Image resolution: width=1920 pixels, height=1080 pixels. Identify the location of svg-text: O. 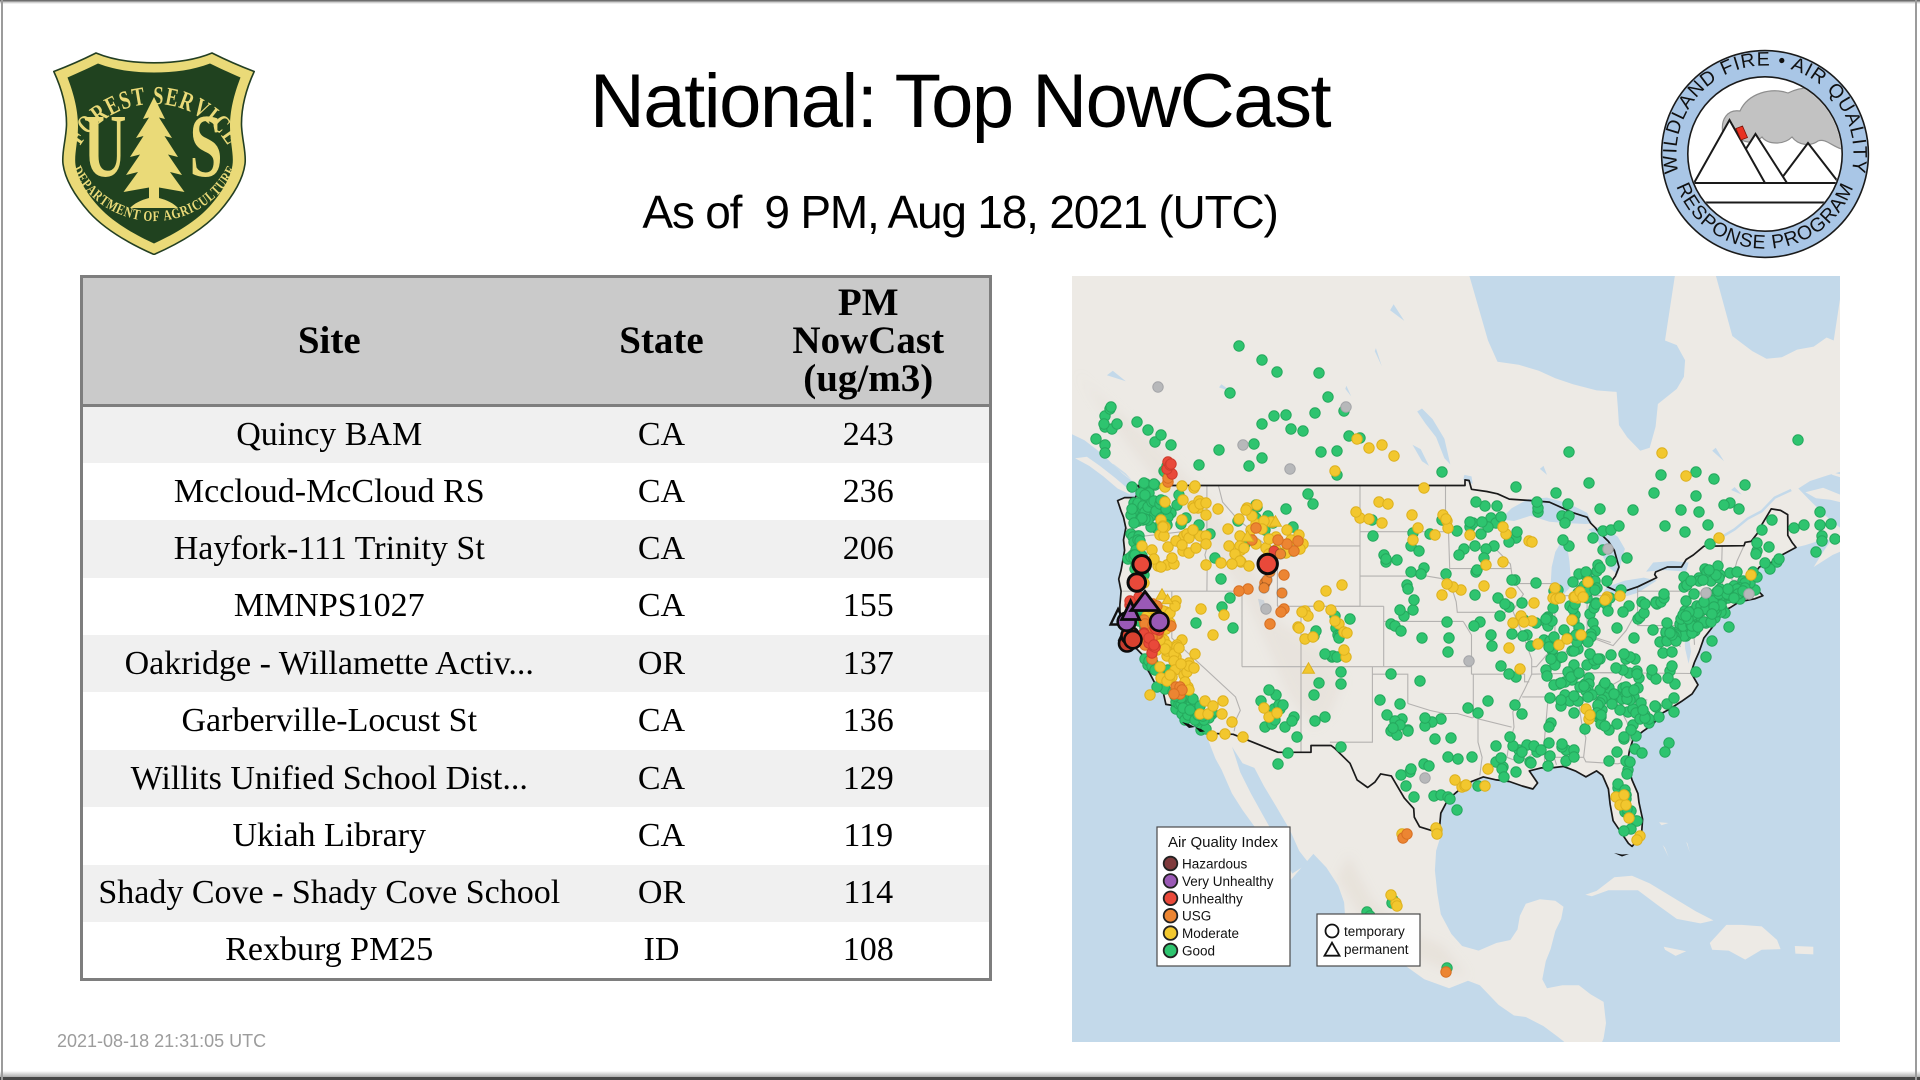
(148, 215).